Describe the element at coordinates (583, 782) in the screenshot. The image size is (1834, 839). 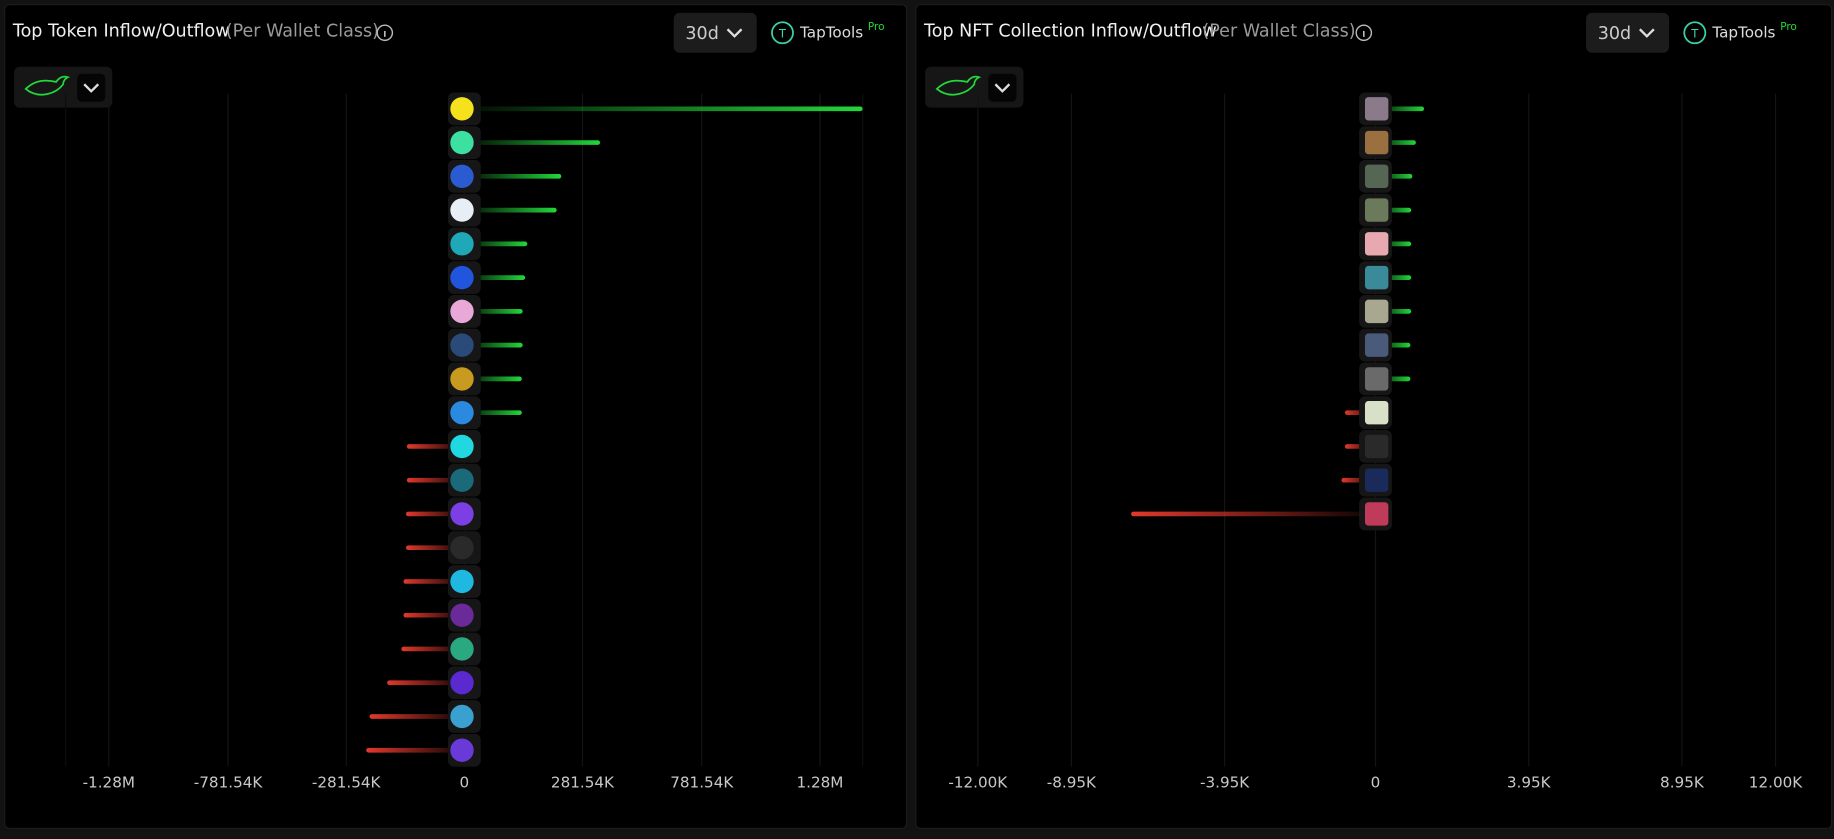
I see `x-tick-label: 281.54K` at that location.